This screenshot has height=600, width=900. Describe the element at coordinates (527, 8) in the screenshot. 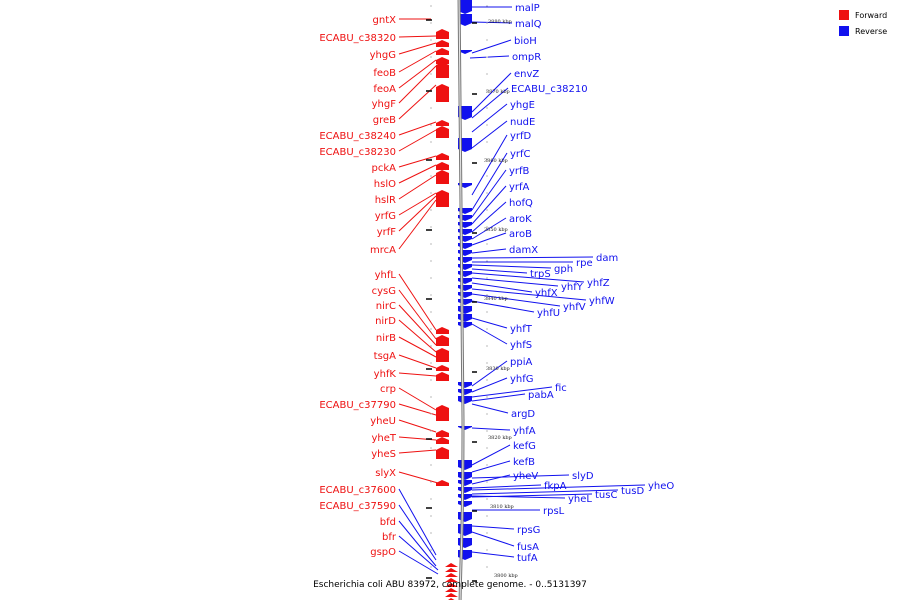

I see `gene-label-malp: malP` at that location.